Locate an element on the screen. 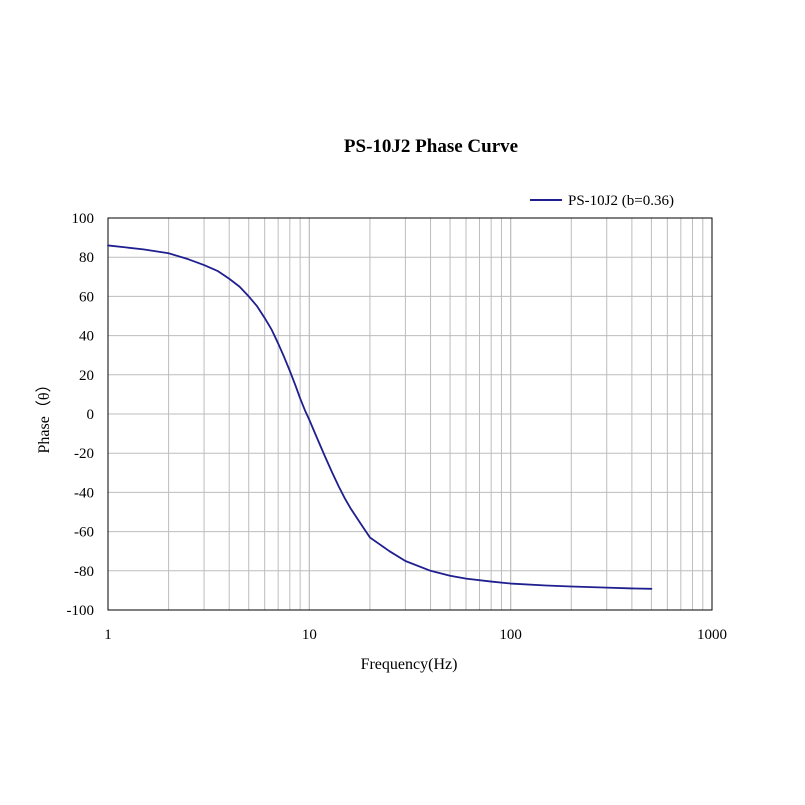  x-tick-label: 100 is located at coordinates (510, 635).